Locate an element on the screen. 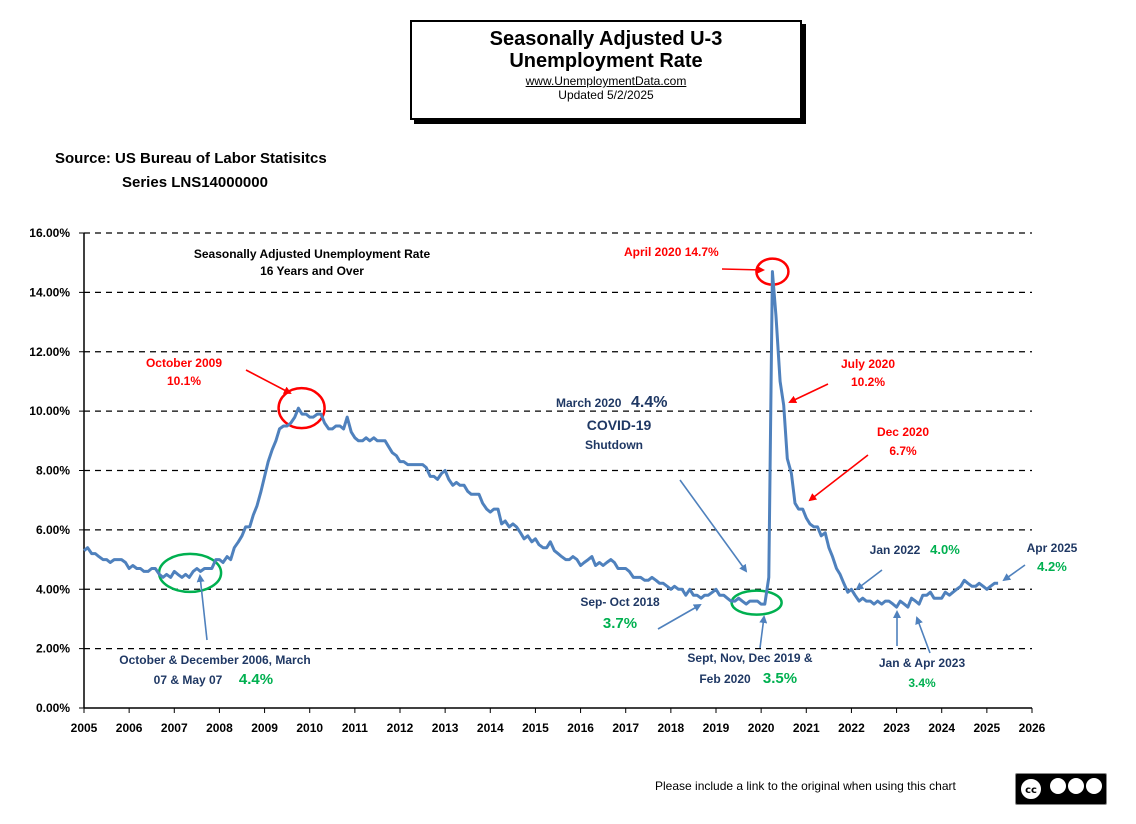  y-tick-label: 8.00% is located at coordinates (53, 471).